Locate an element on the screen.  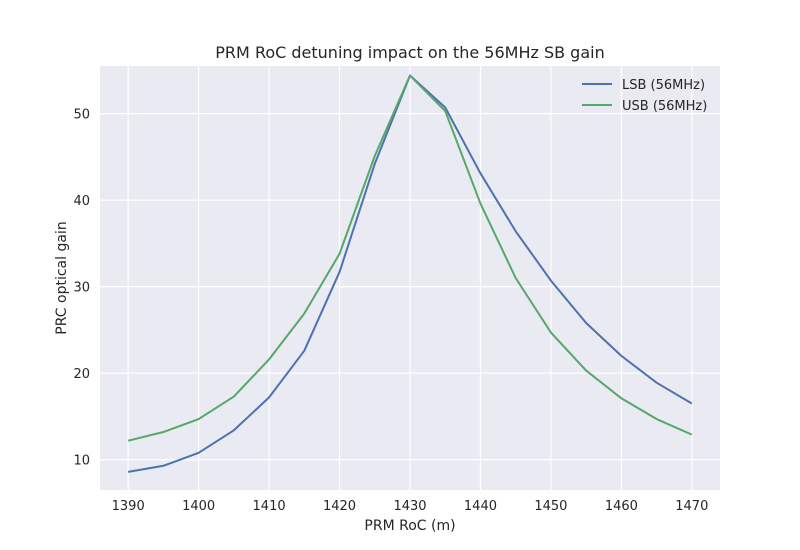
y-tick-label: 50 is located at coordinates (81, 115).